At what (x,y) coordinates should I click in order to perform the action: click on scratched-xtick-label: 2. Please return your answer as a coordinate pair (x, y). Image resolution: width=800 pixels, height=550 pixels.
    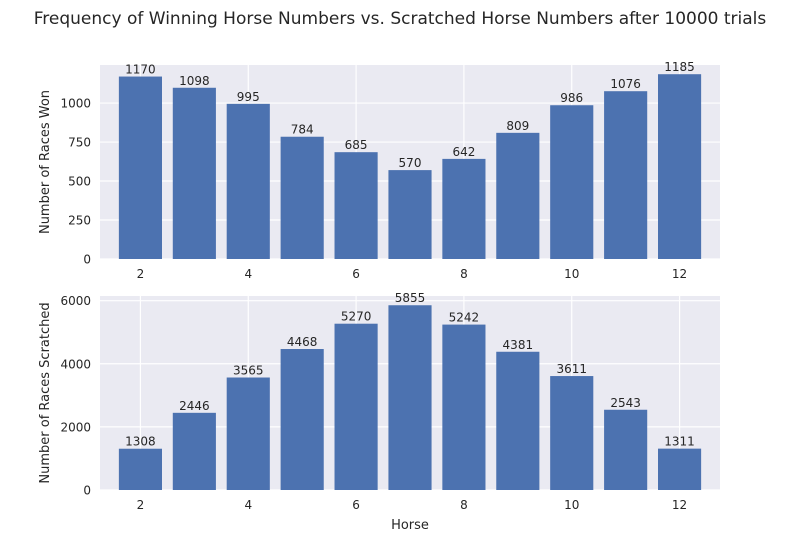
    Looking at the image, I should click on (141, 505).